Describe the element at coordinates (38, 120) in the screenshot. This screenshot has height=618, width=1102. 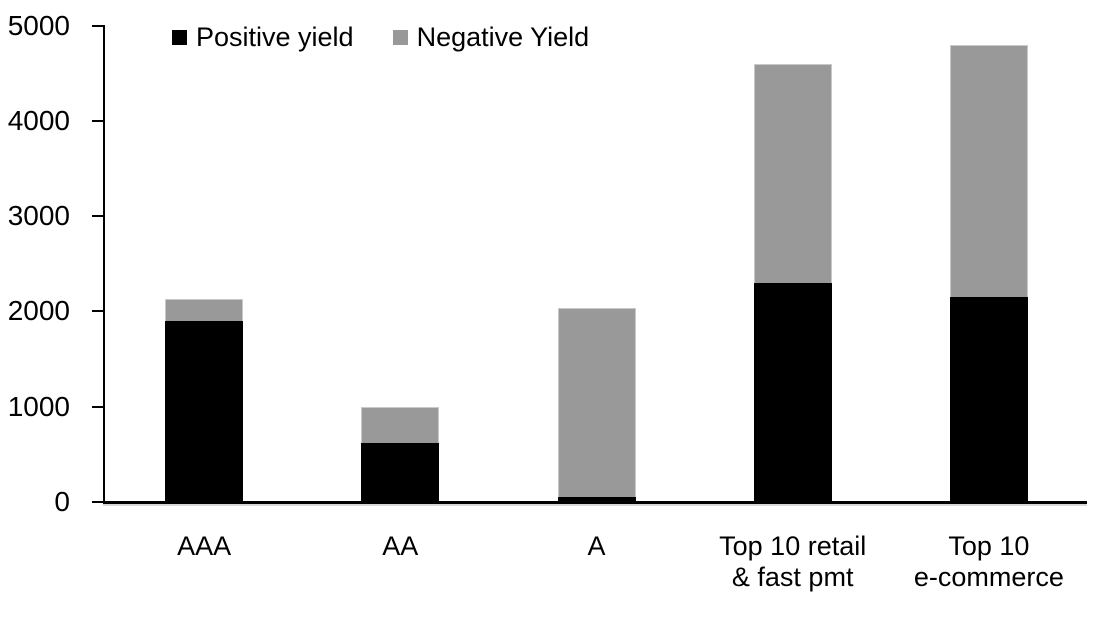
I see `y-axis-tick-label: 4000` at that location.